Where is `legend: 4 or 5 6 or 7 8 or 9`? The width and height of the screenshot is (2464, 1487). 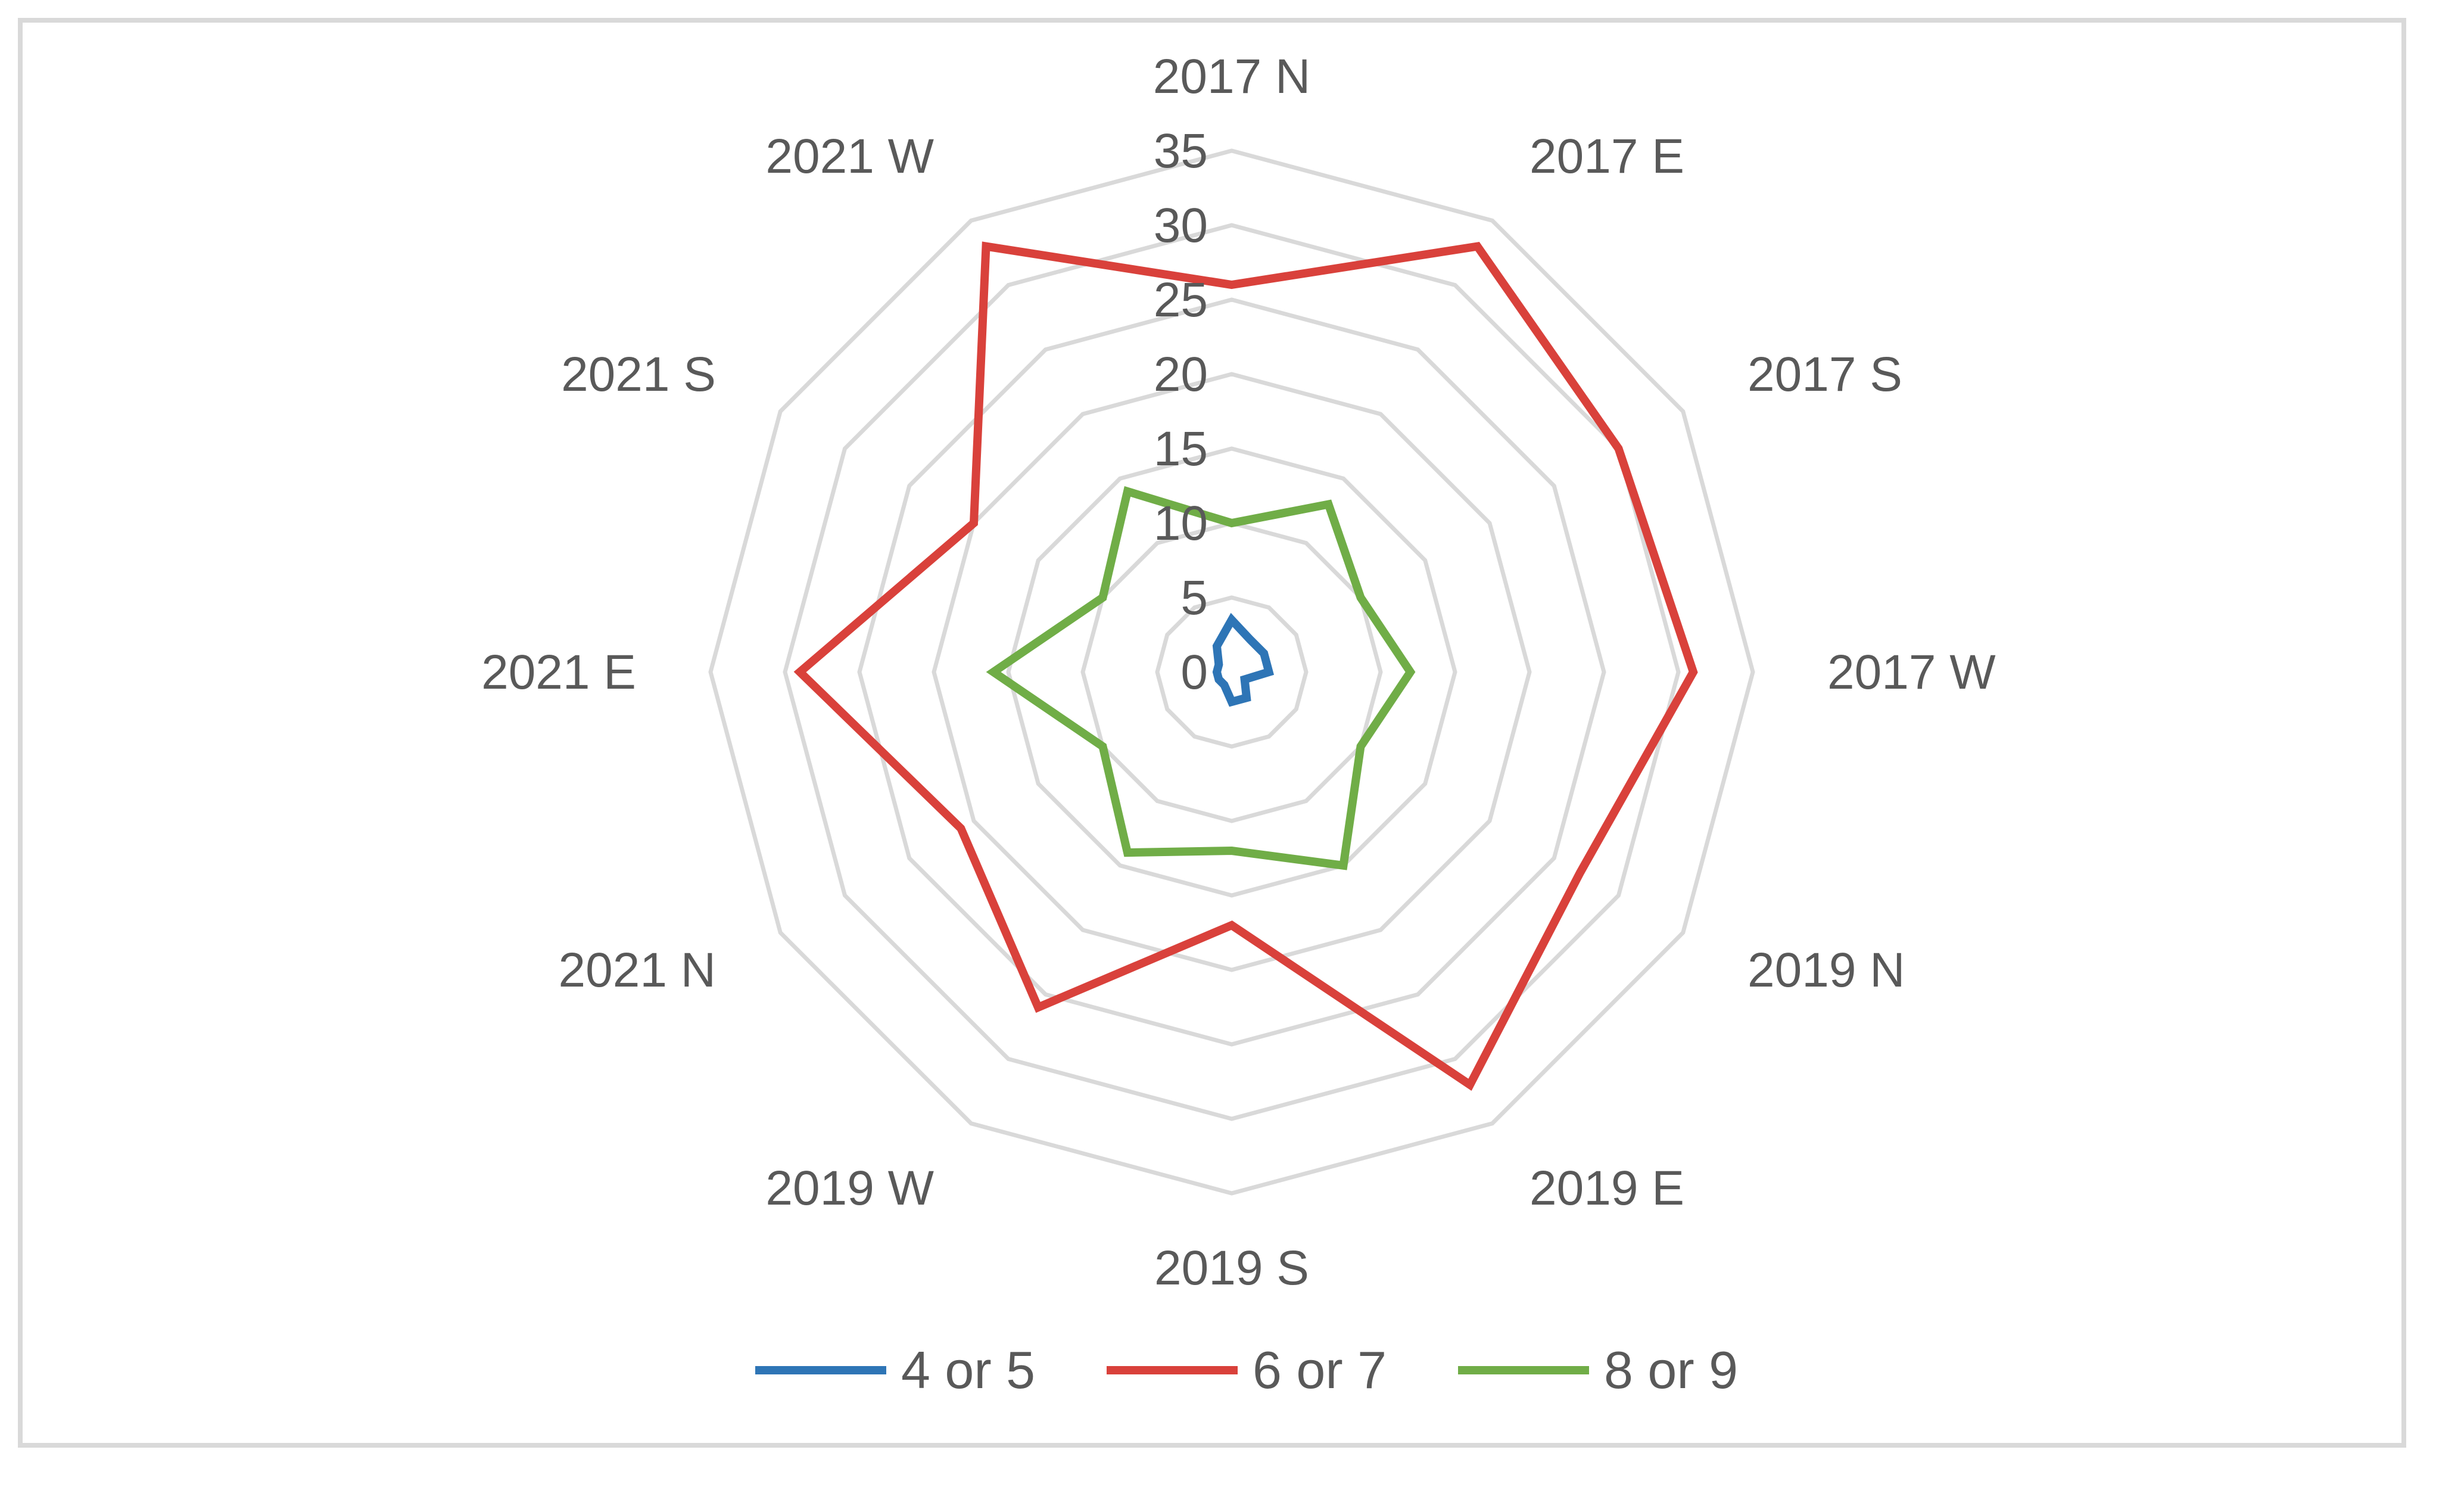 legend: 4 or 5 6 or 7 8 or 9 is located at coordinates (1246, 1370).